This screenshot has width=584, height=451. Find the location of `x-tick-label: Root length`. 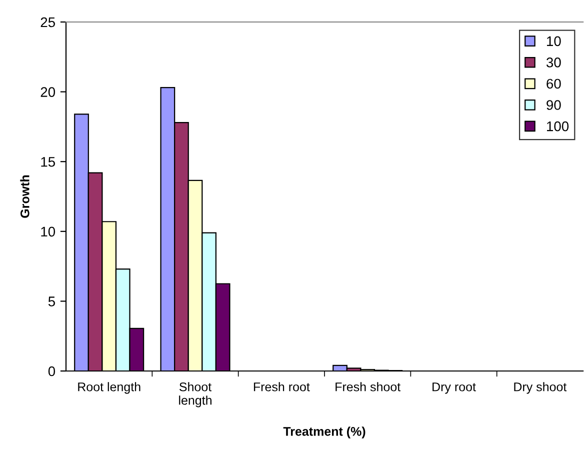

x-tick-label: Root length is located at coordinates (109, 388).